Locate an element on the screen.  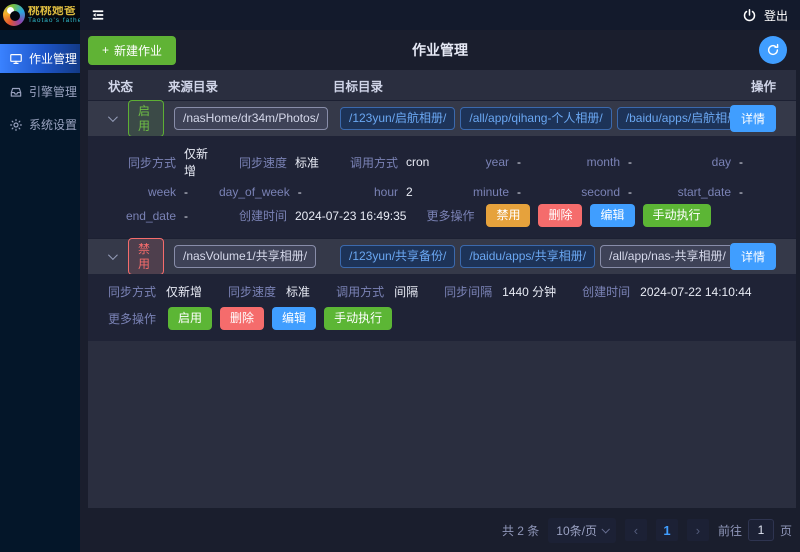
next-page-button: › is located at coordinates (697, 530).